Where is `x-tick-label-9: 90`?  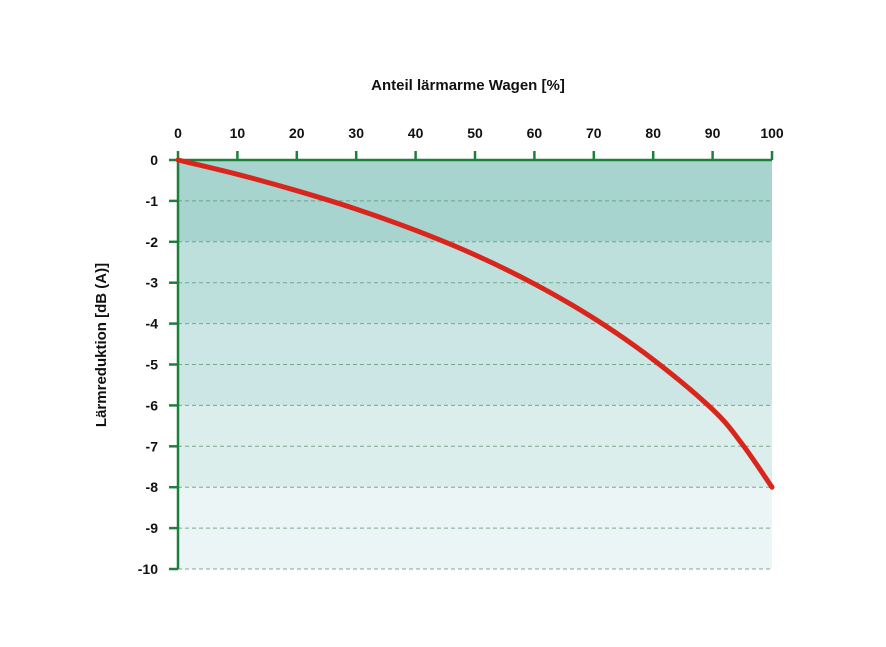
x-tick-label-9: 90 is located at coordinates (713, 133).